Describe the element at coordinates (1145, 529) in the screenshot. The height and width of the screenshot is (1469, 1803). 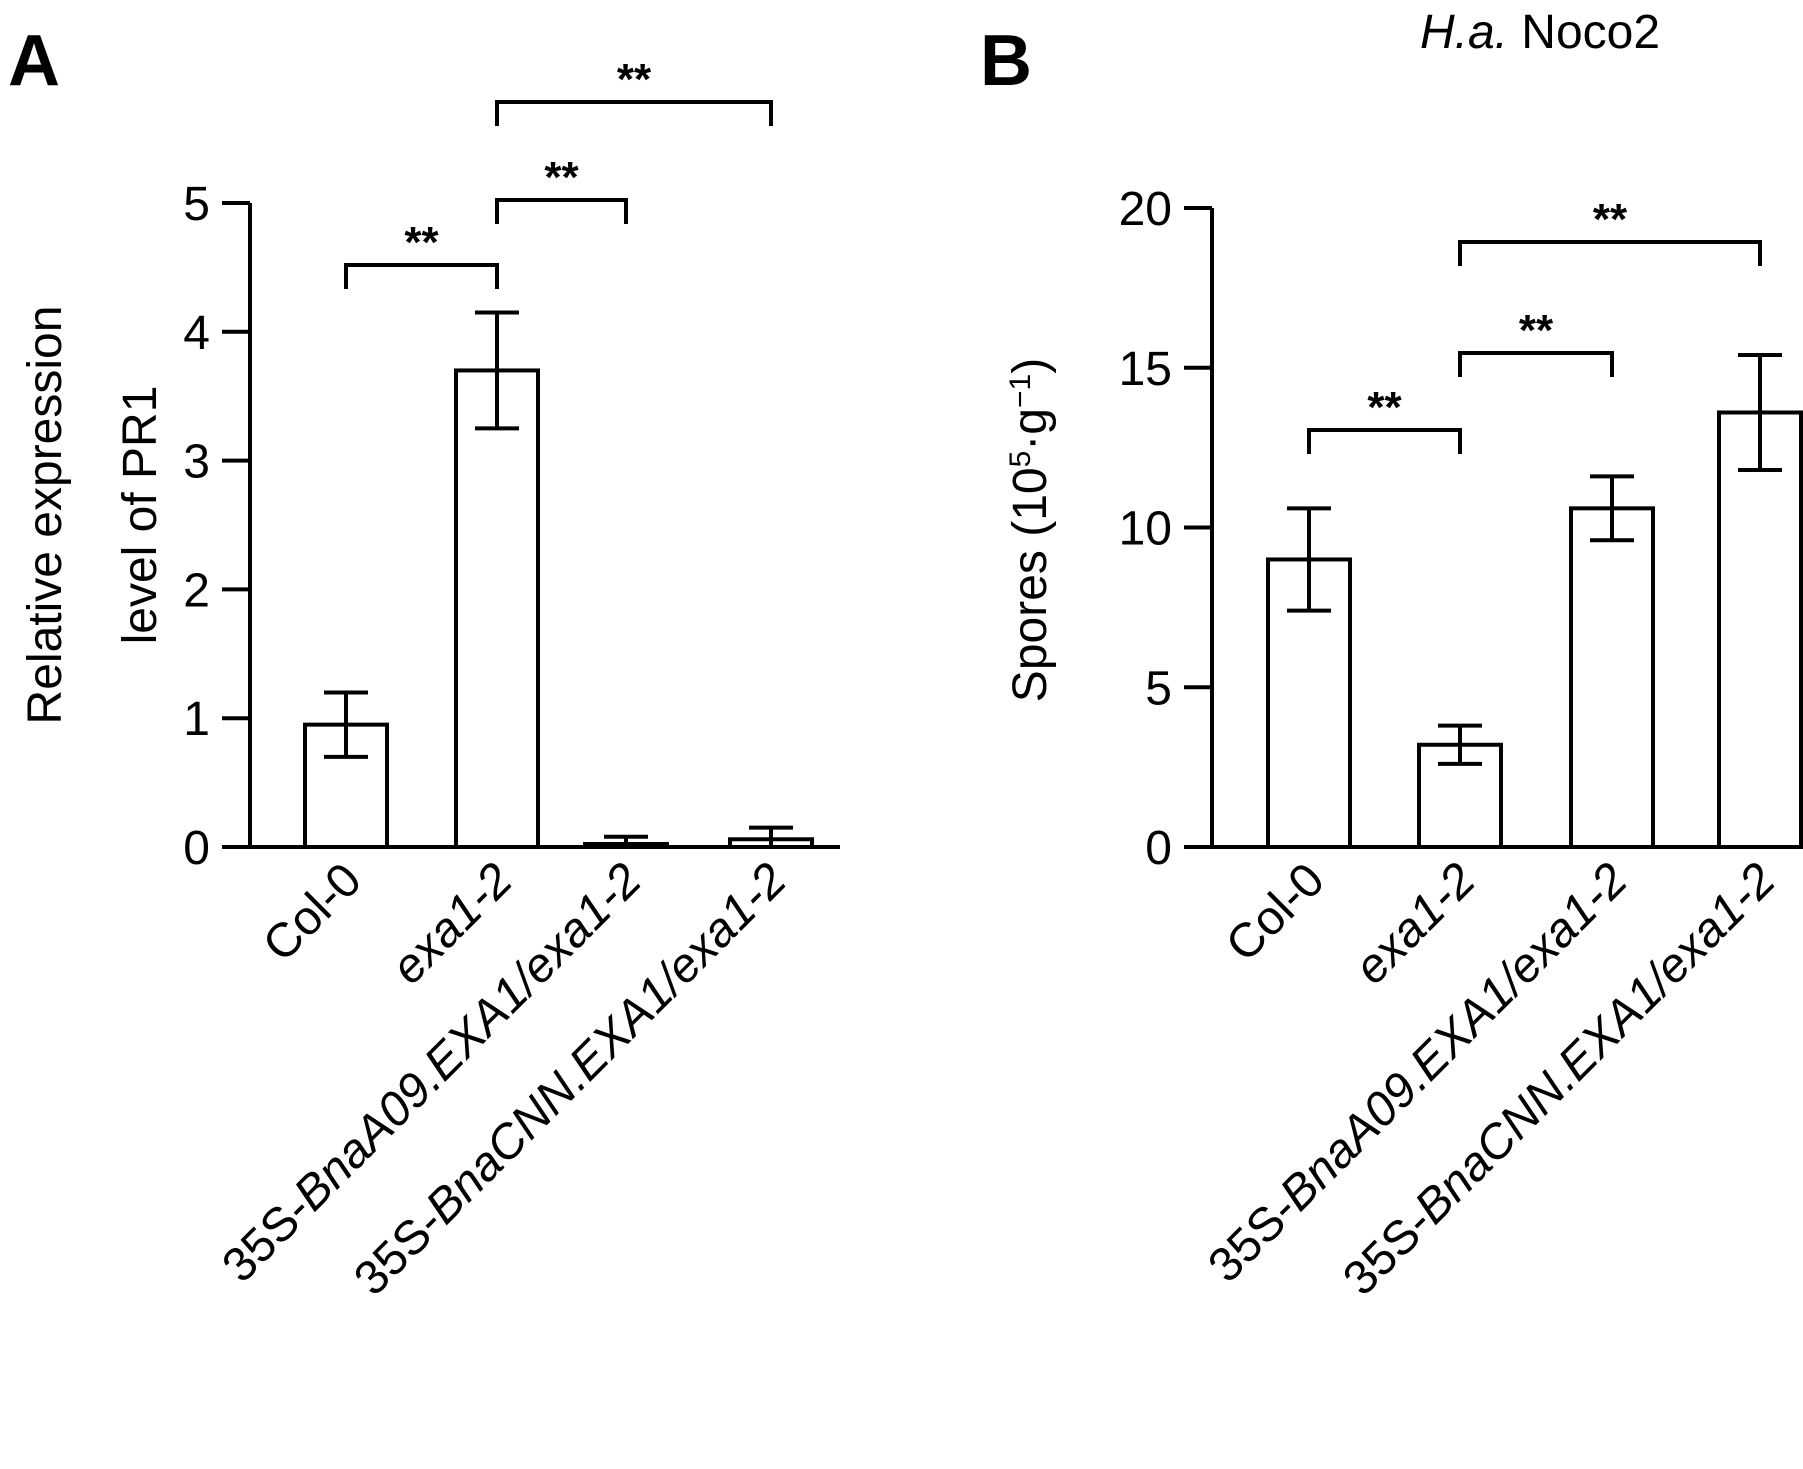
I see `y-tick-label: 10` at that location.